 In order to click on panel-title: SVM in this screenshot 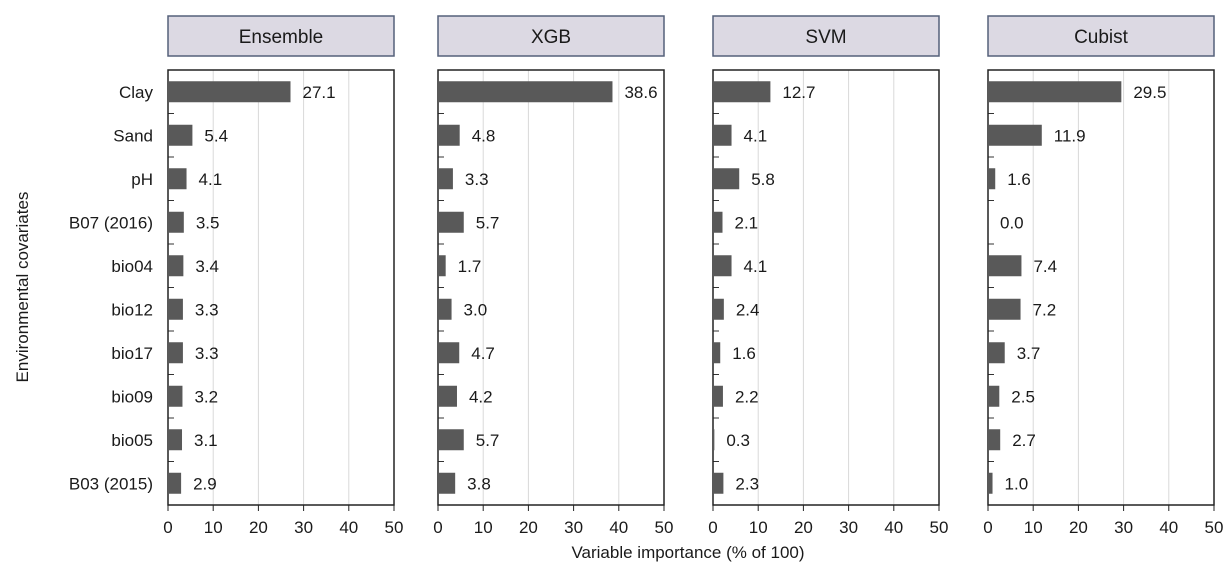, I will do `click(825, 37)`.